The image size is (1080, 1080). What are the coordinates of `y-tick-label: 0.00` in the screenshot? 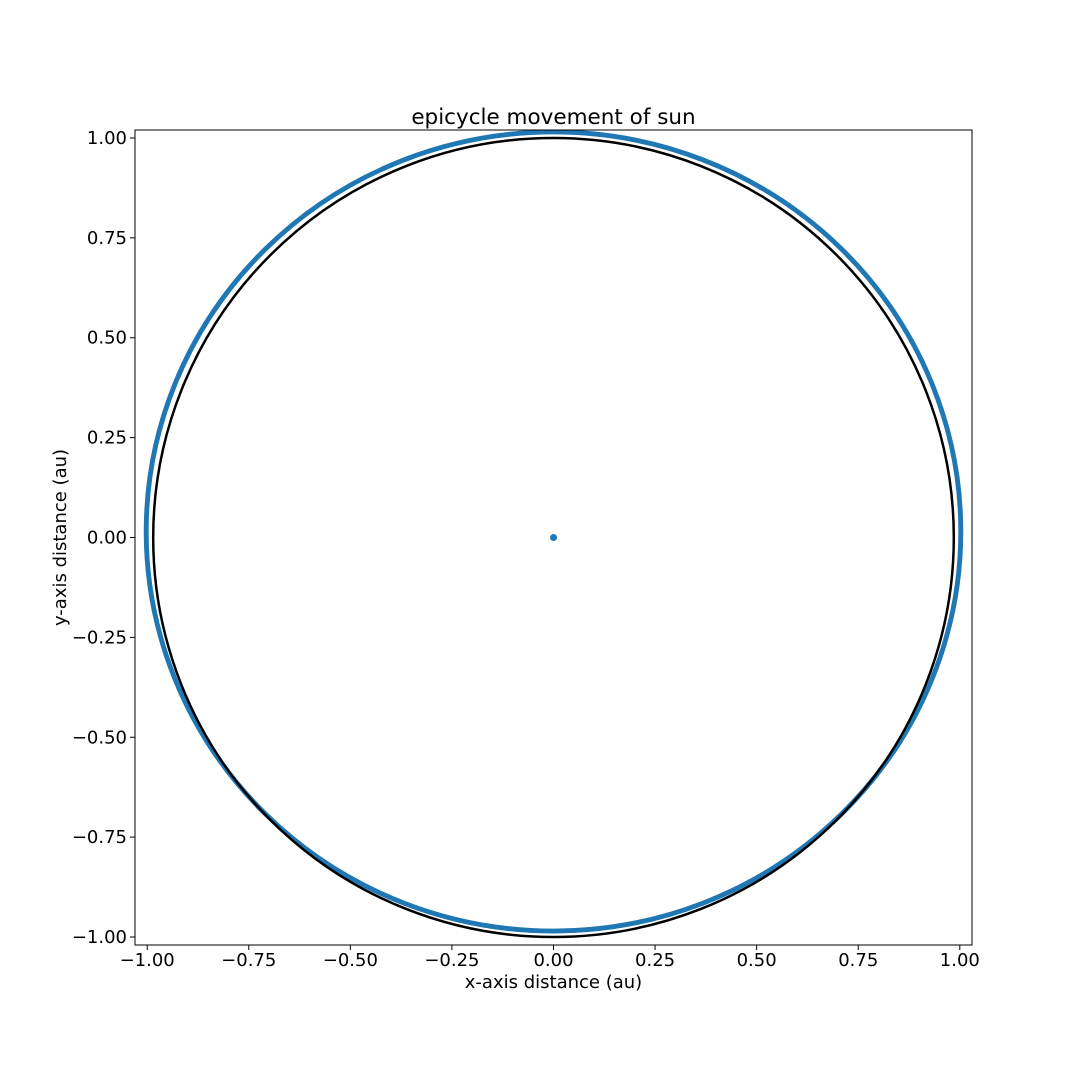 It's located at (107, 538).